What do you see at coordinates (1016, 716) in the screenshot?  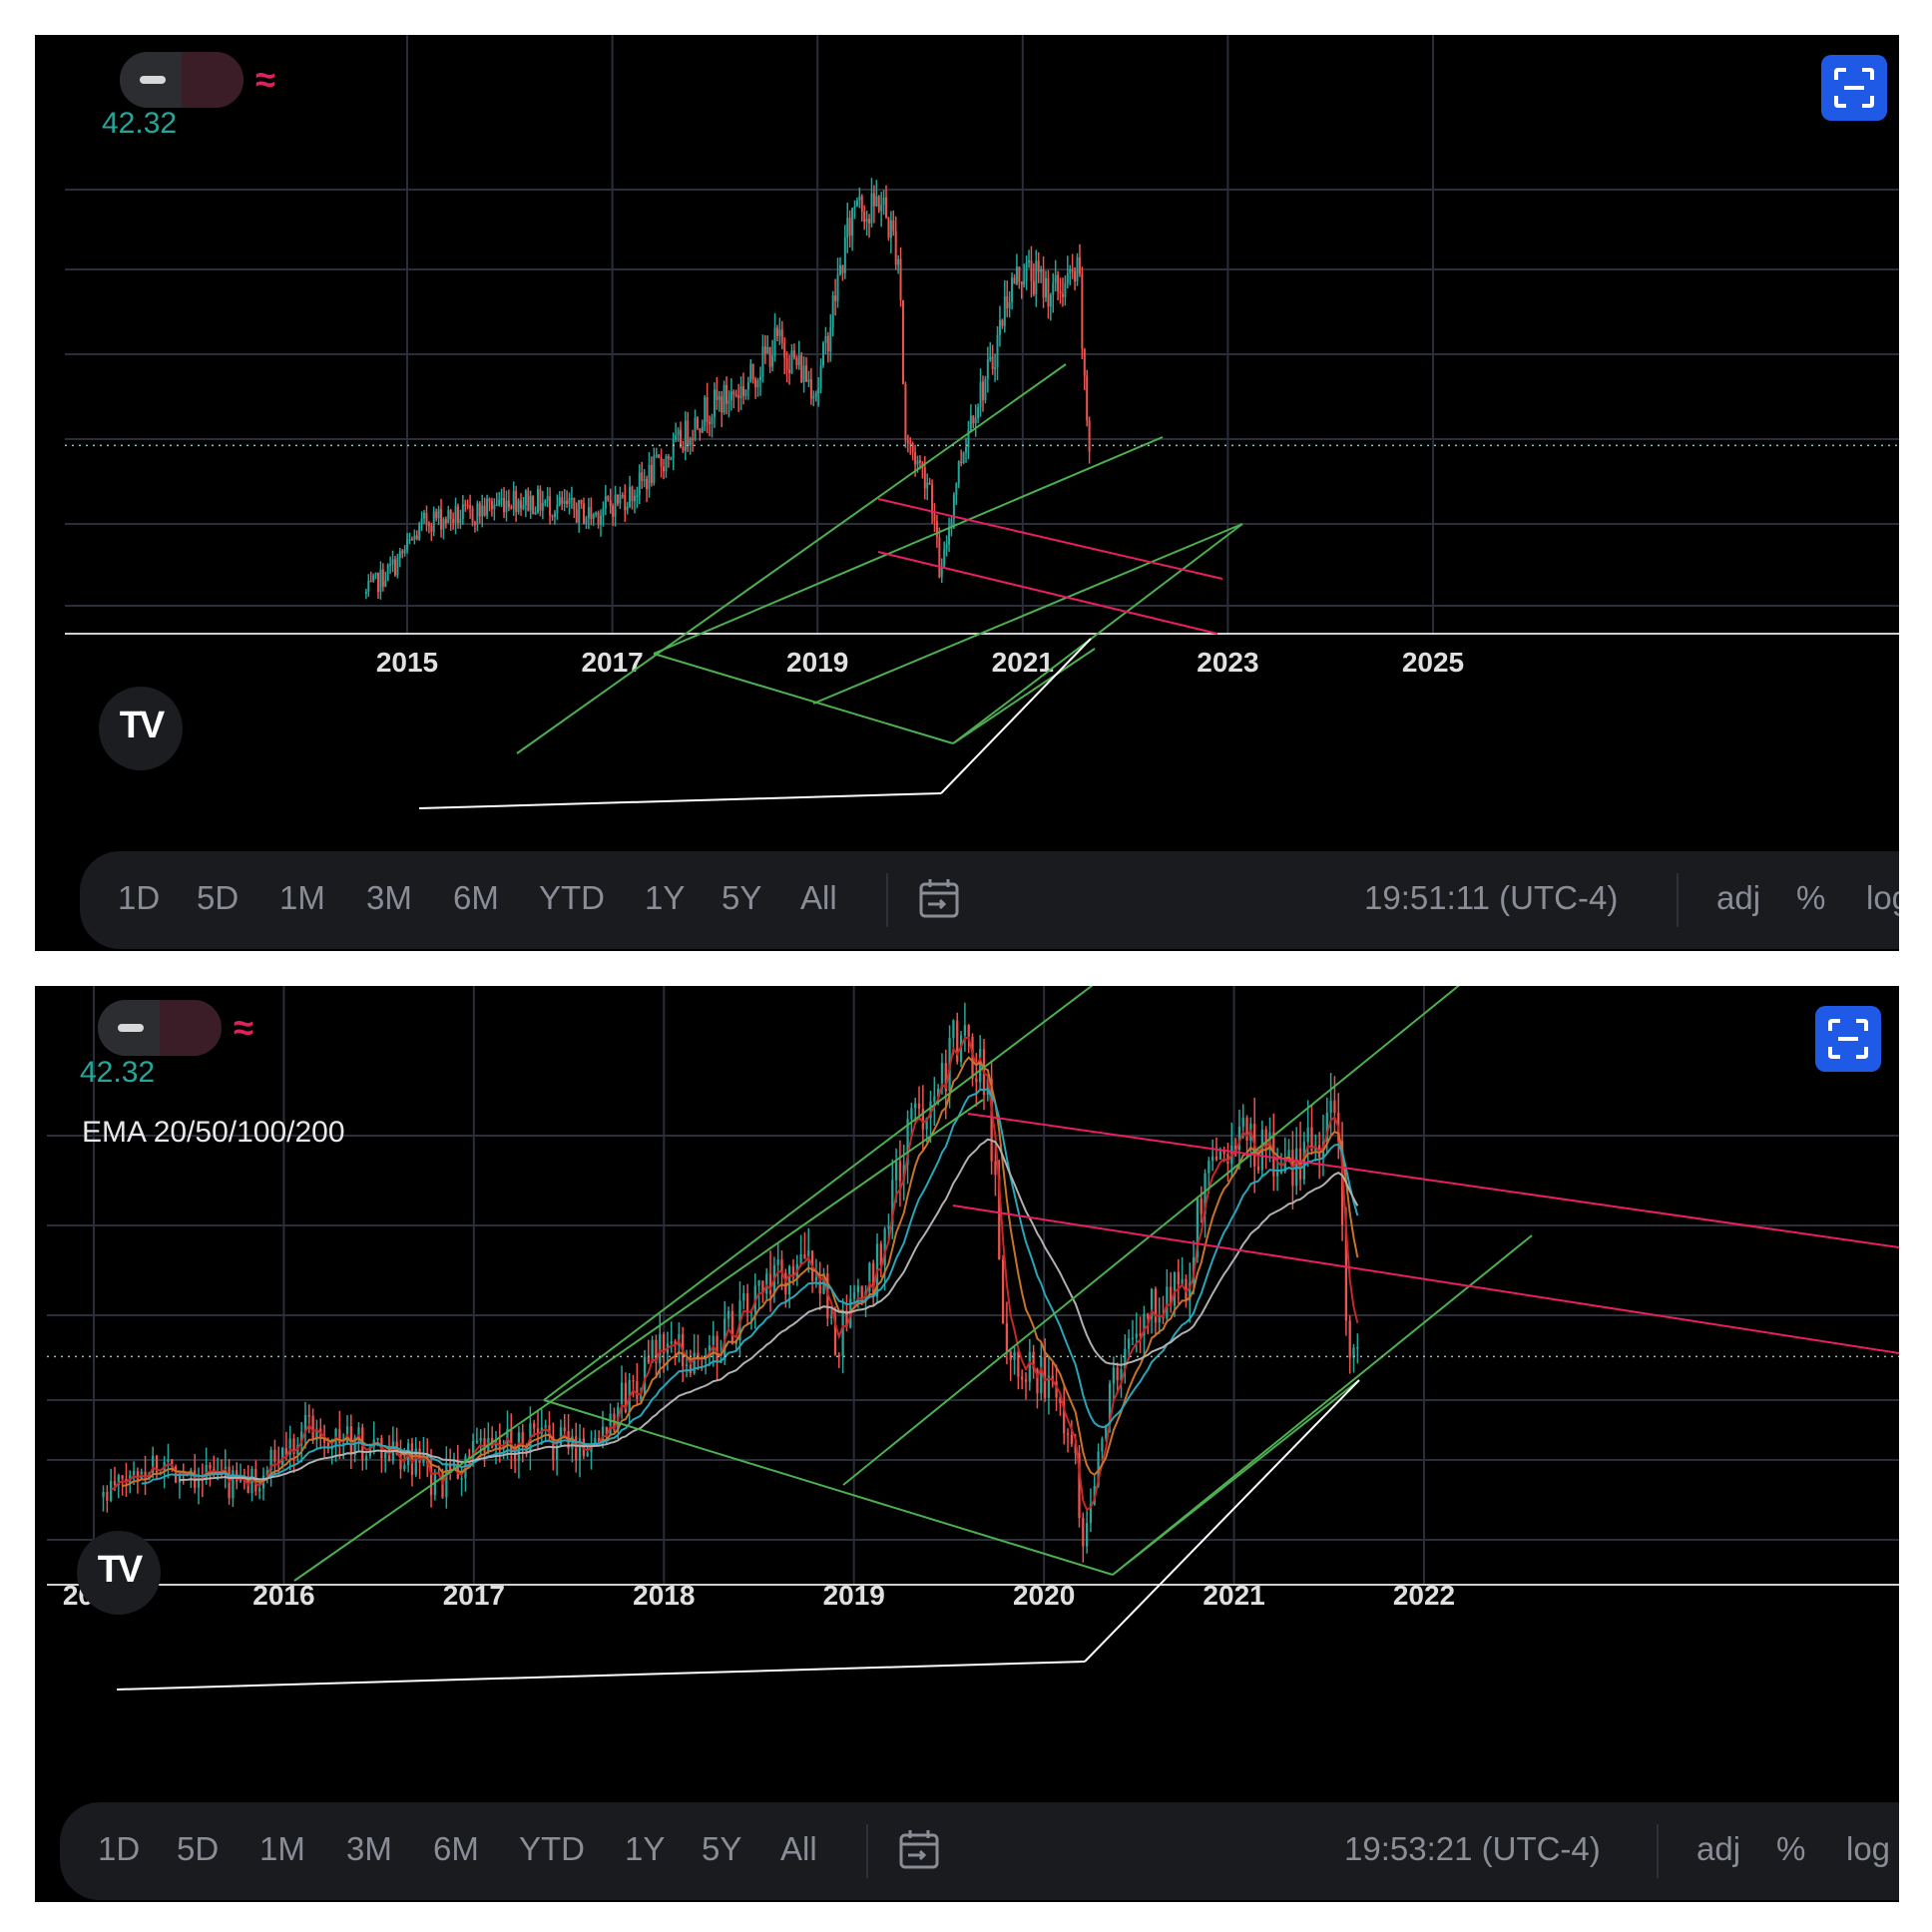 I see `support-trendline` at bounding box center [1016, 716].